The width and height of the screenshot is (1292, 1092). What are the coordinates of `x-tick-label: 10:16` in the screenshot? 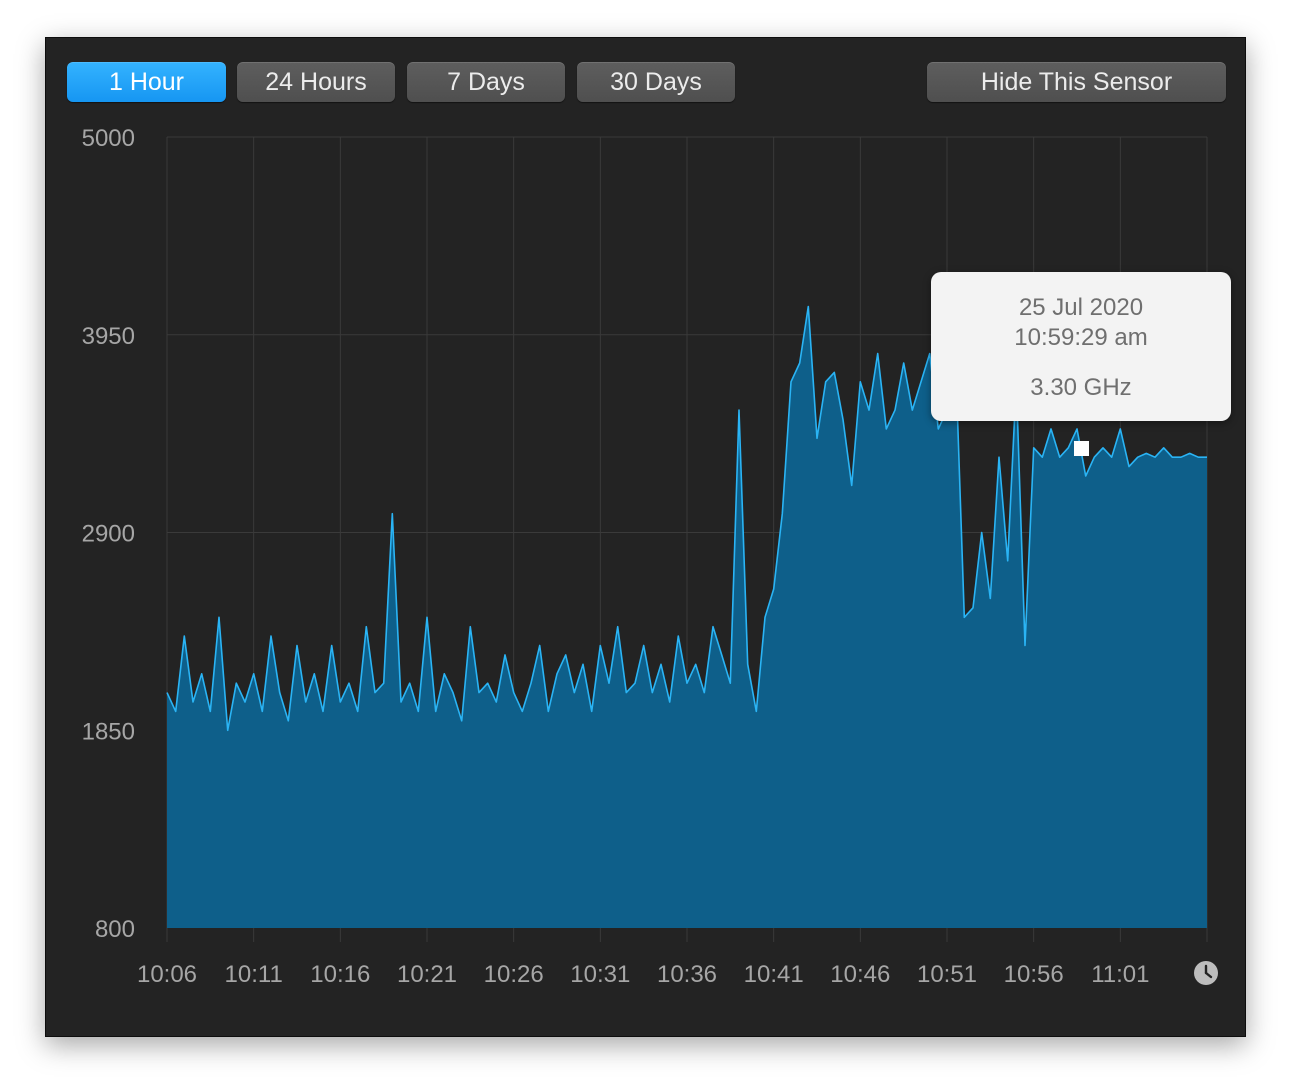 It's located at (340, 974).